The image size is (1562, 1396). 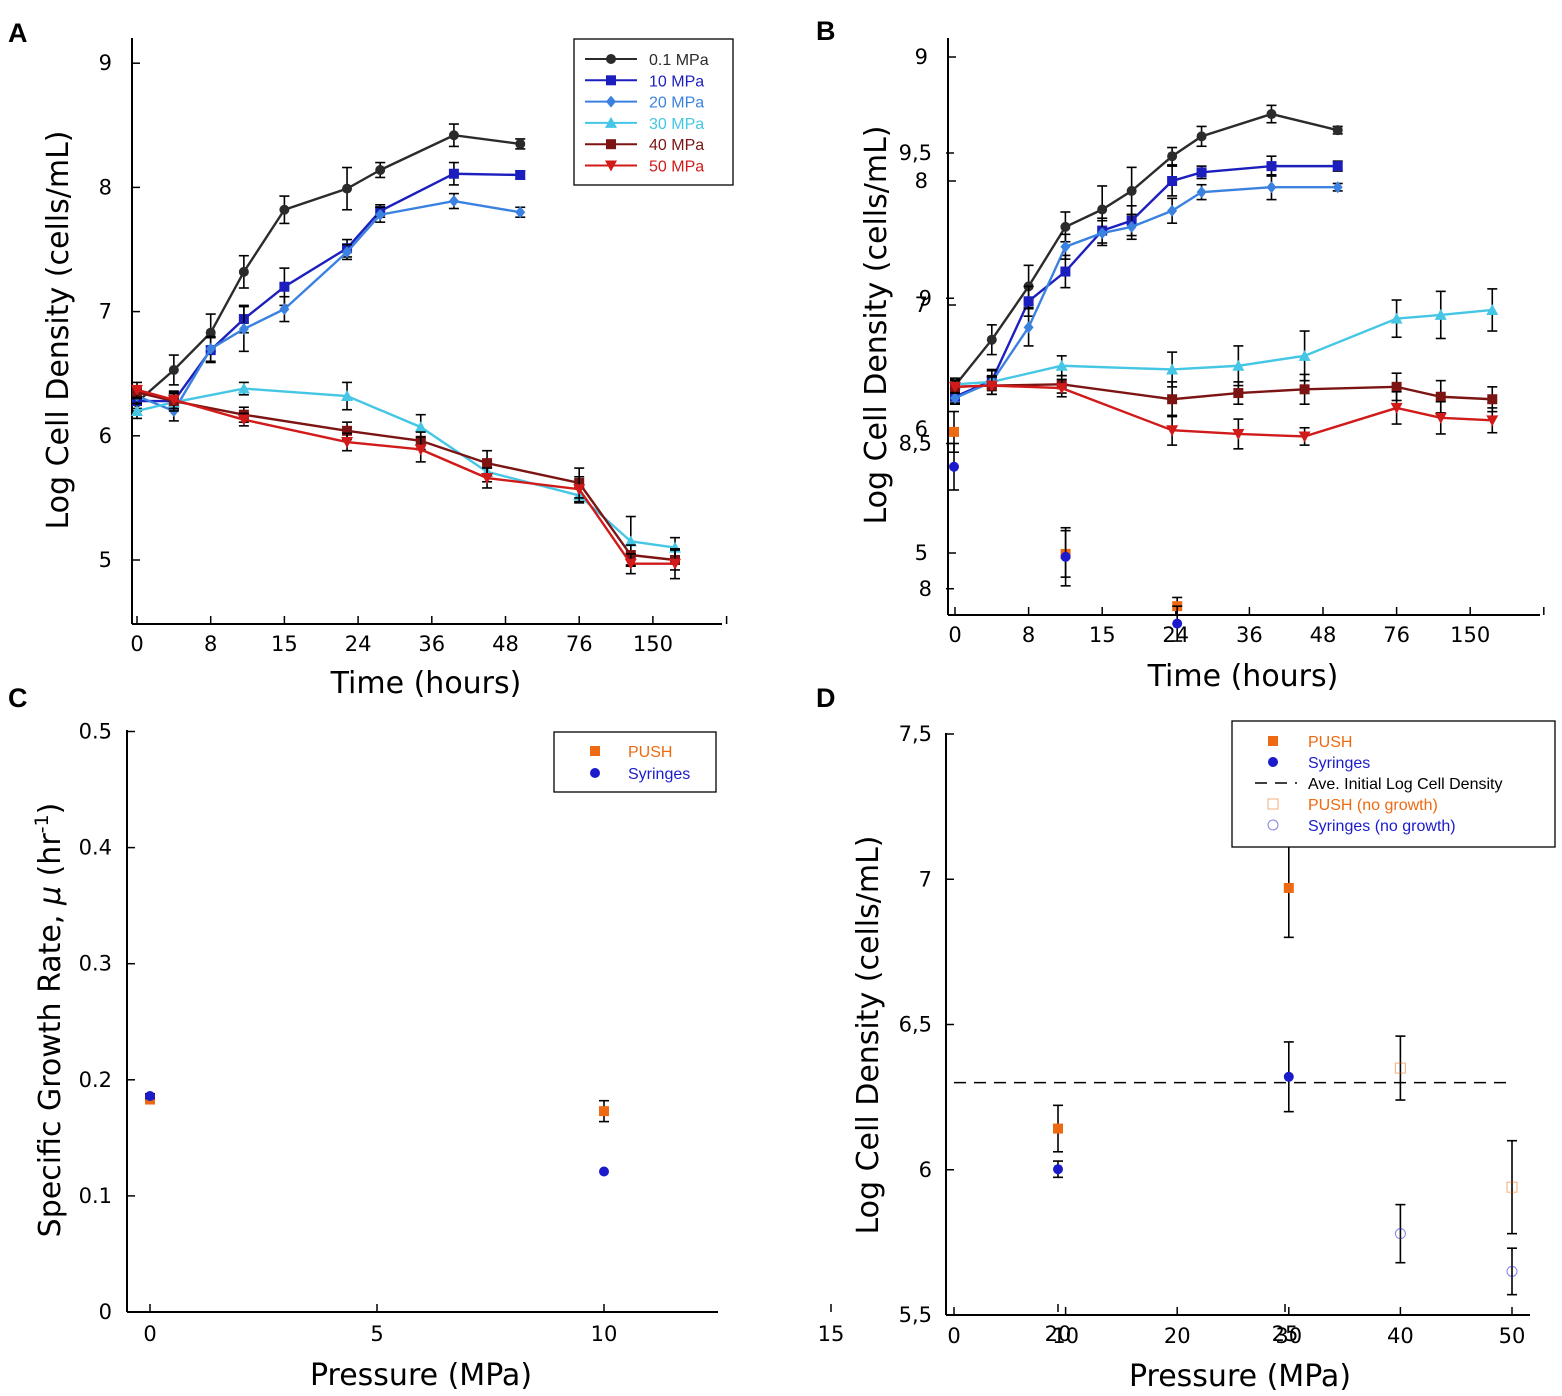 I want to click on panel-c-y-axis-title-text: Specific Growth Rate,, so click(x=50, y=1071).